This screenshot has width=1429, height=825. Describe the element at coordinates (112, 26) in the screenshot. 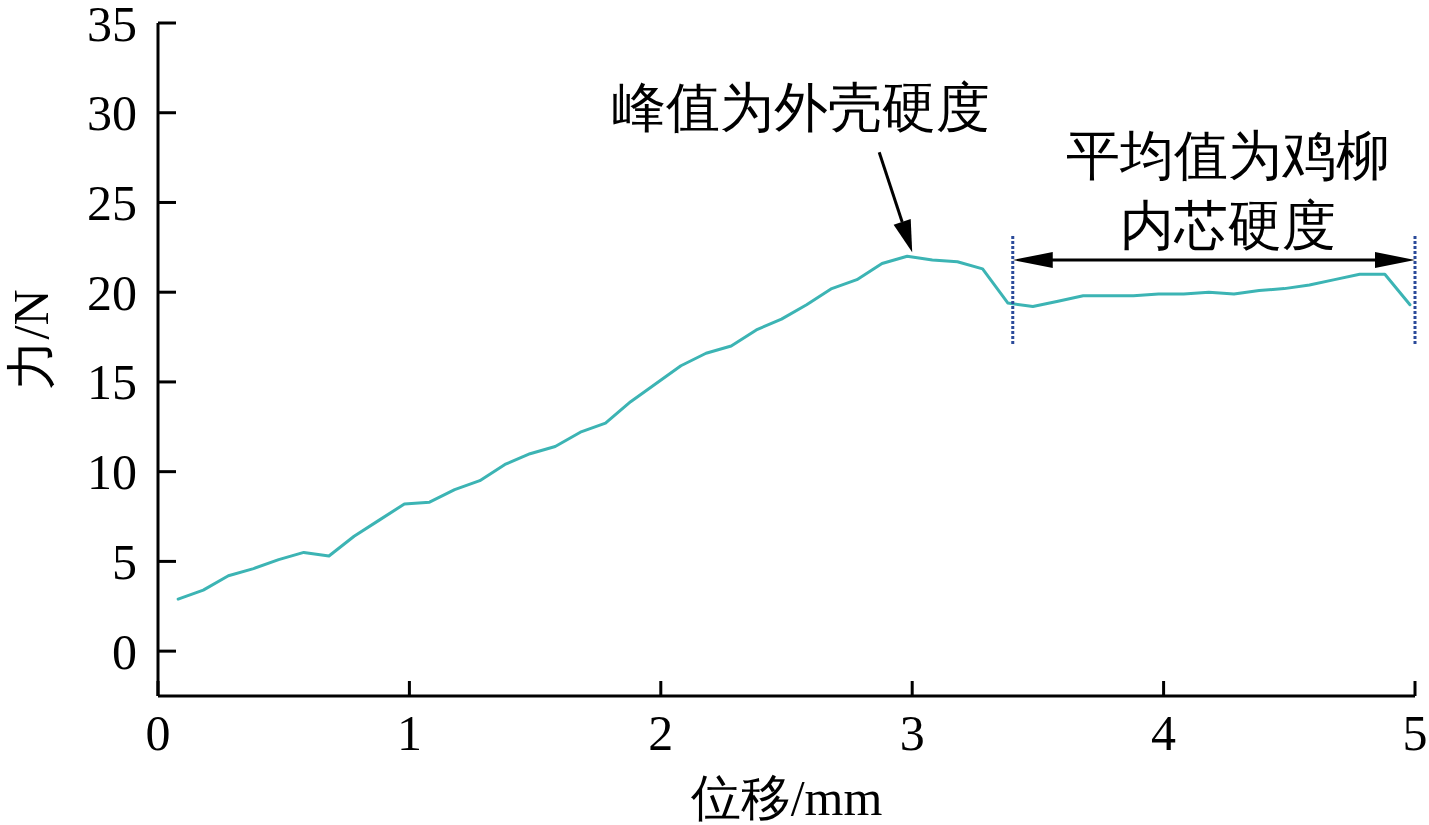

I see `y-tick-label: 35` at that location.